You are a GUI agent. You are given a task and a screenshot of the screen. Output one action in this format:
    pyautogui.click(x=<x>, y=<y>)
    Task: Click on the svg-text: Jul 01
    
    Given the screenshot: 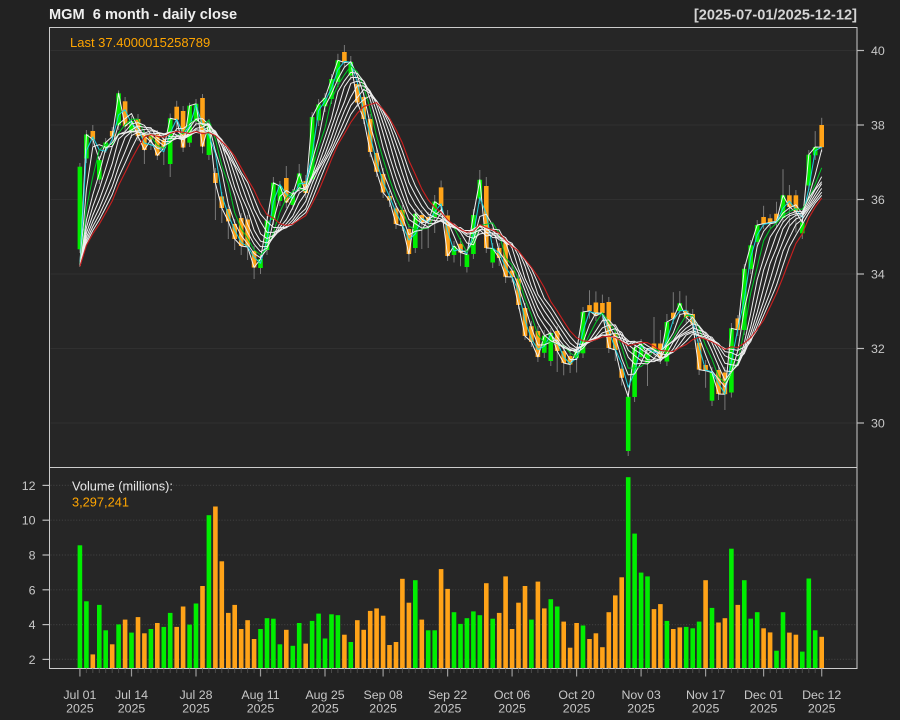 What is the action you would take?
    pyautogui.click(x=79, y=695)
    